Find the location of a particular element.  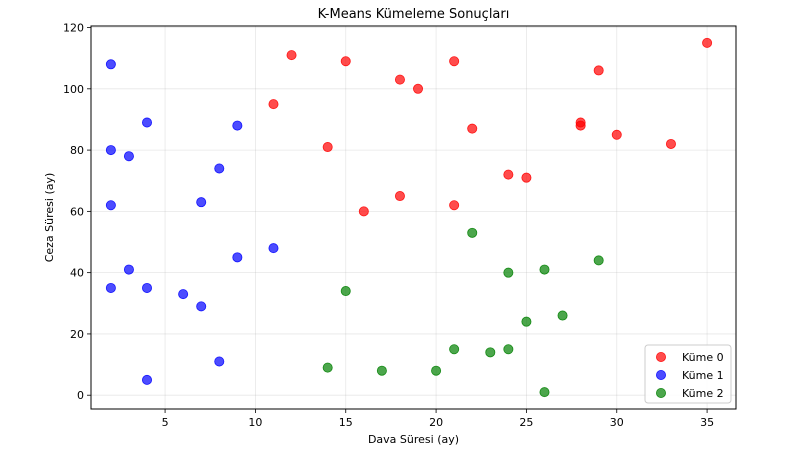

x-tick-label: 10 is located at coordinates (255, 422).